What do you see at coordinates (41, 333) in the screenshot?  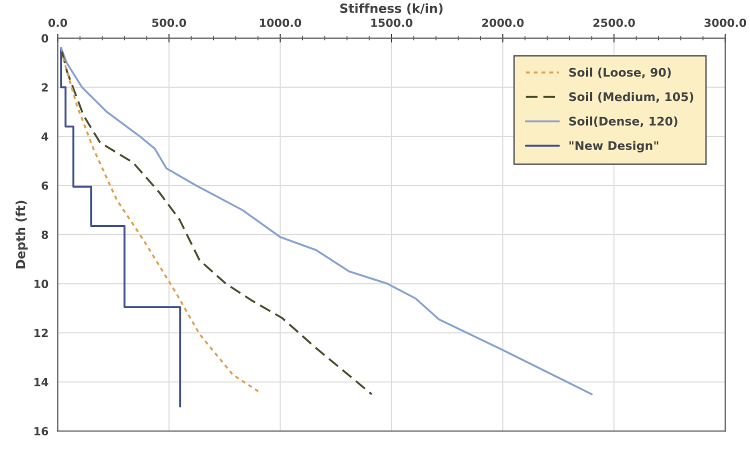 I see `y-tick-label: 12` at bounding box center [41, 333].